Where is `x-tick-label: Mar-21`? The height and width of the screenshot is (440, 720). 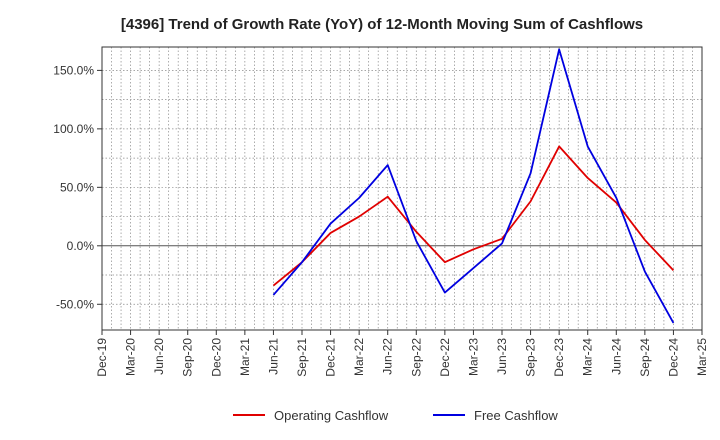 x-tick-label: Mar-21 is located at coordinates (245, 357).